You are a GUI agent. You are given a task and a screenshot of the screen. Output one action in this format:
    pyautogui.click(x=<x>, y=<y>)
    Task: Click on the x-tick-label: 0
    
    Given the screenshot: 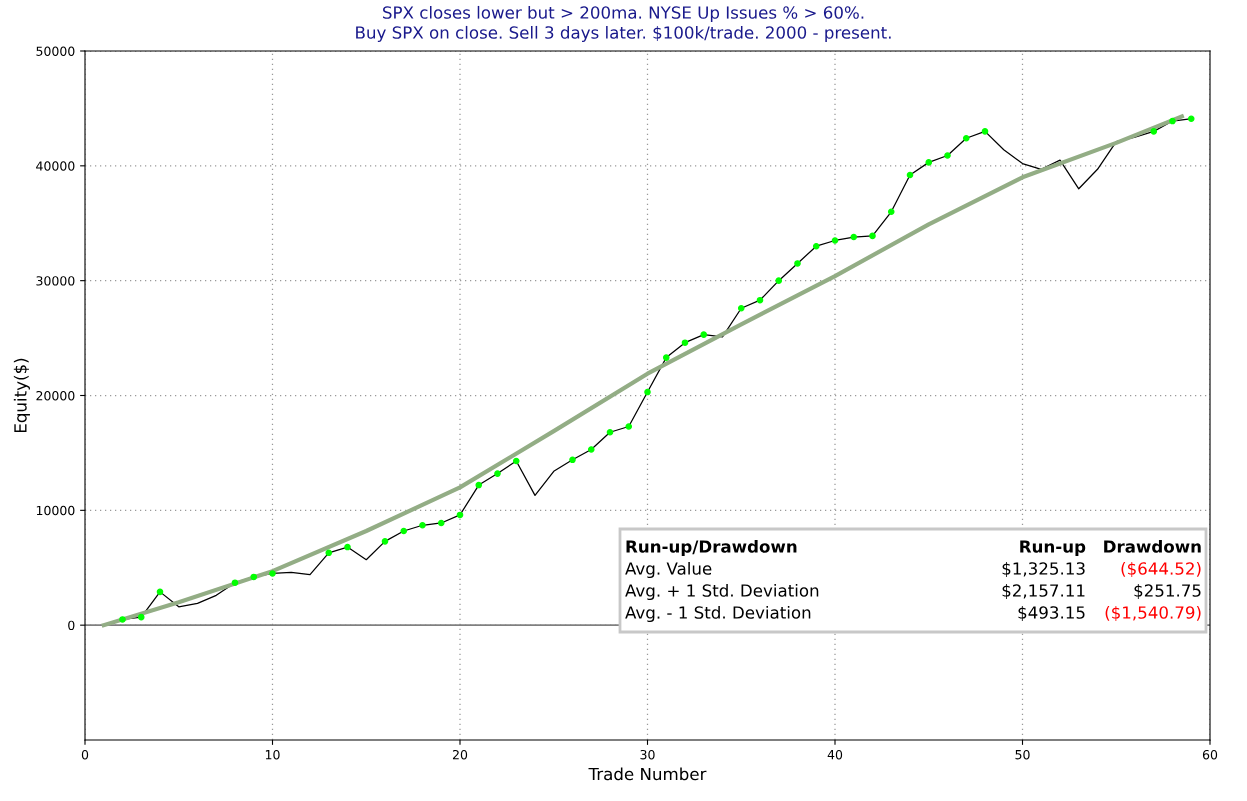 What is the action you would take?
    pyautogui.click(x=85, y=754)
    